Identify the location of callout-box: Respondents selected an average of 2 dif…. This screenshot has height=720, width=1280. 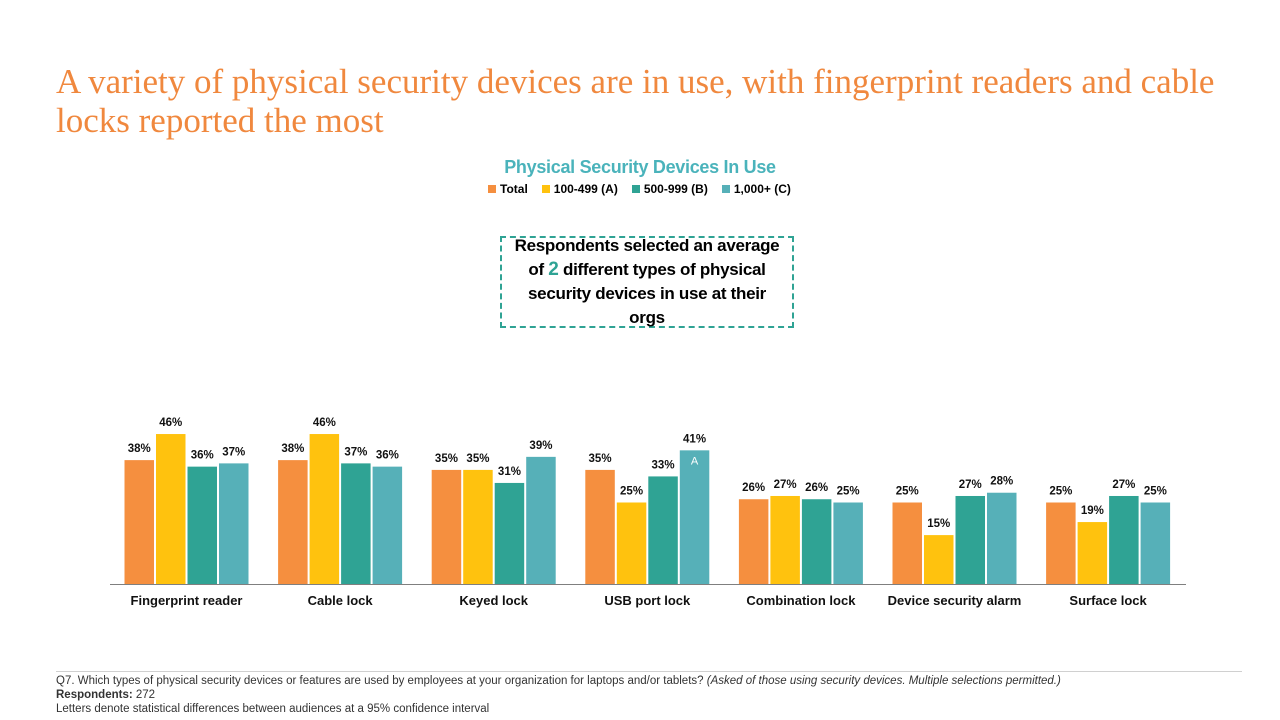
(647, 282).